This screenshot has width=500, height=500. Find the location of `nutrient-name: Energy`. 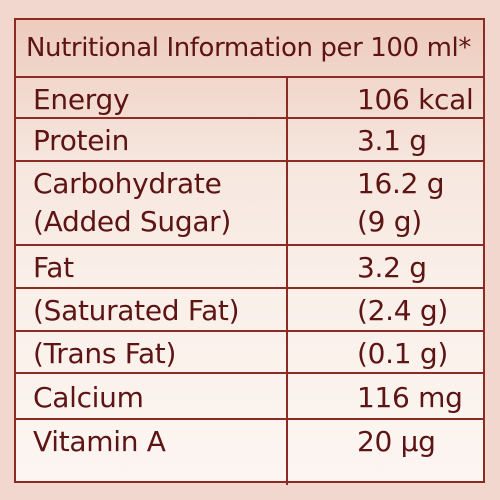

nutrient-name: Energy is located at coordinates (81, 99).